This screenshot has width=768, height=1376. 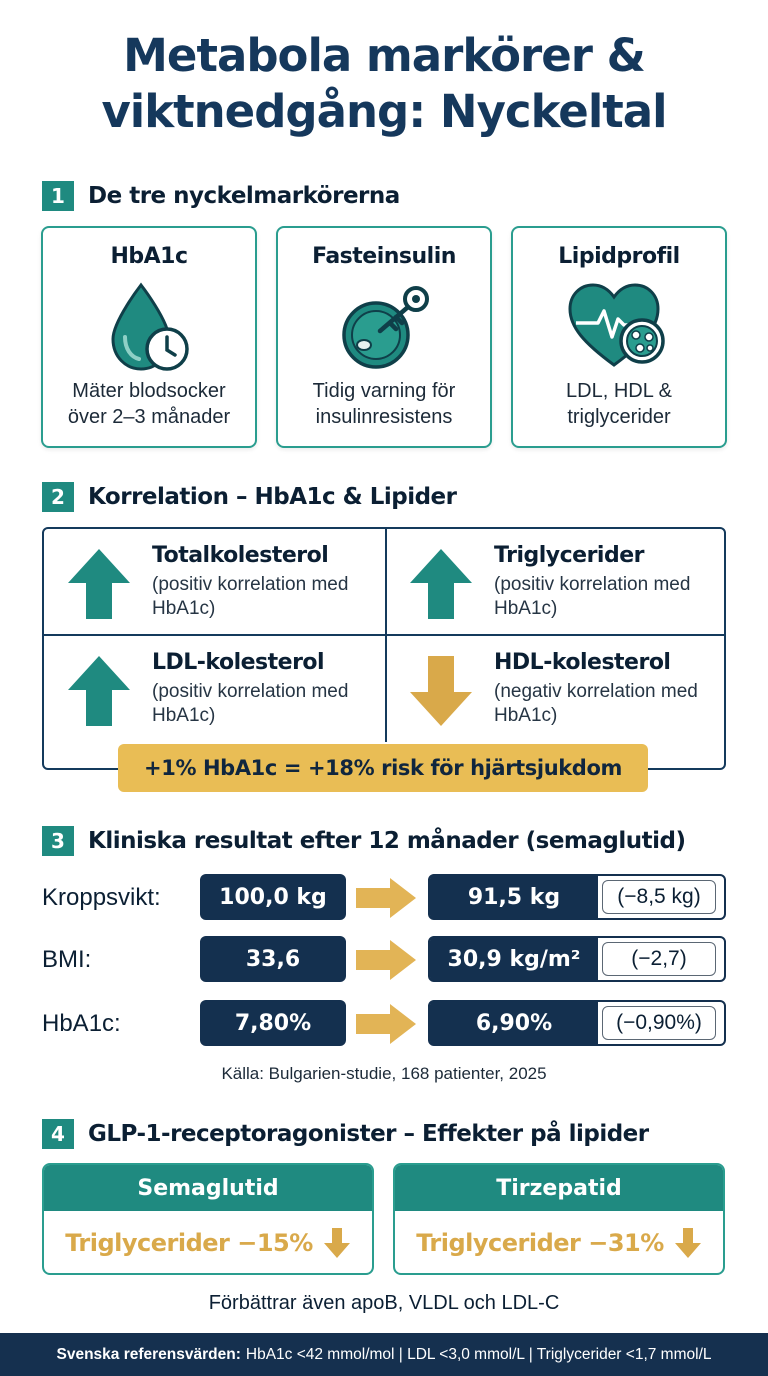 I want to click on value-delta: (−8,5 kg), so click(x=659, y=897).